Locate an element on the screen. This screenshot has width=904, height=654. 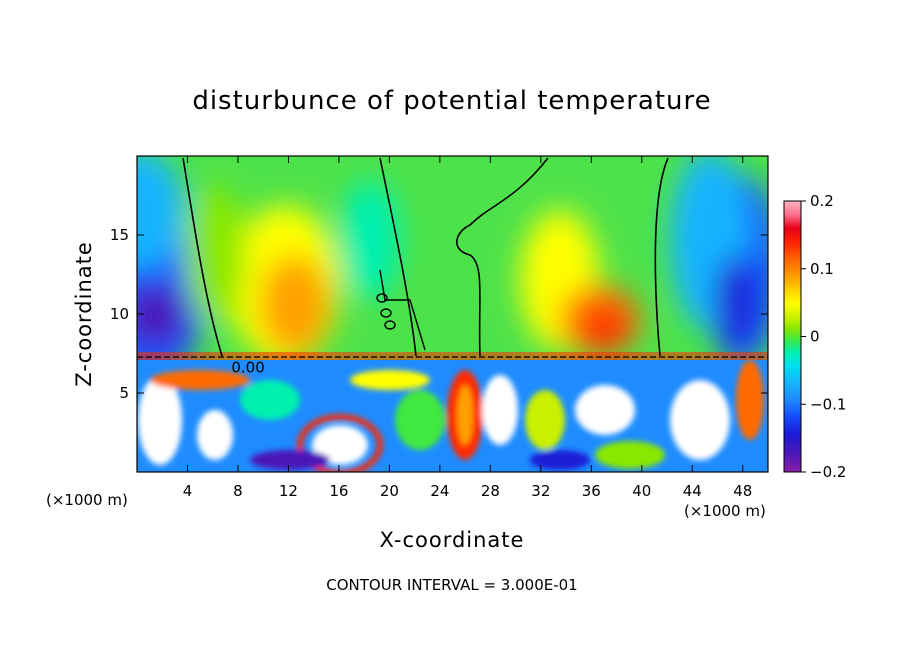
contour-label: 0.00 is located at coordinates (247, 367).